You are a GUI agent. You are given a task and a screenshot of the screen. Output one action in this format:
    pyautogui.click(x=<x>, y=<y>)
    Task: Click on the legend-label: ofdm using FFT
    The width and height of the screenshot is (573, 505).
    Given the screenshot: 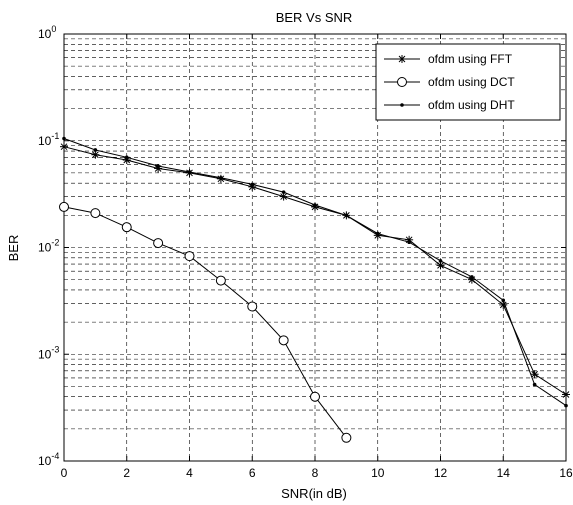 What is the action you would take?
    pyautogui.click(x=470, y=59)
    